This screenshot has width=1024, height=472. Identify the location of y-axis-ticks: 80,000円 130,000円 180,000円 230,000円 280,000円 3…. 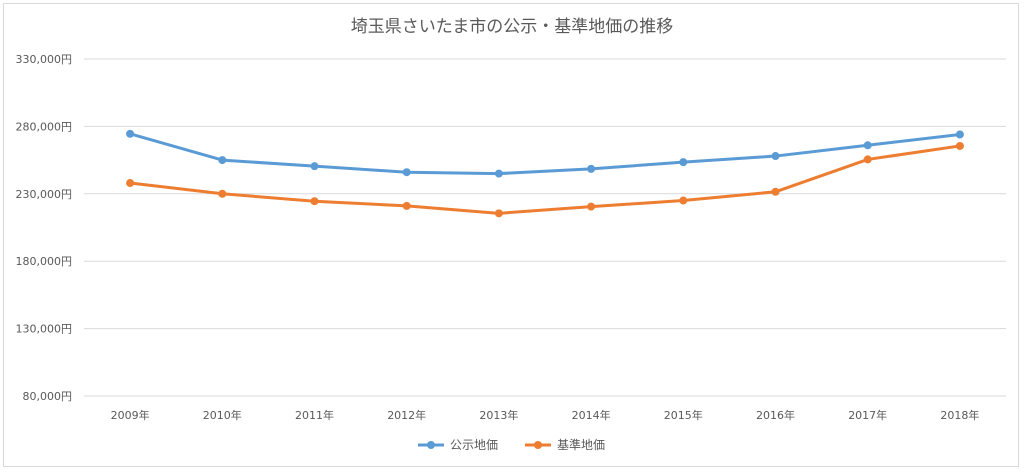
(44, 228).